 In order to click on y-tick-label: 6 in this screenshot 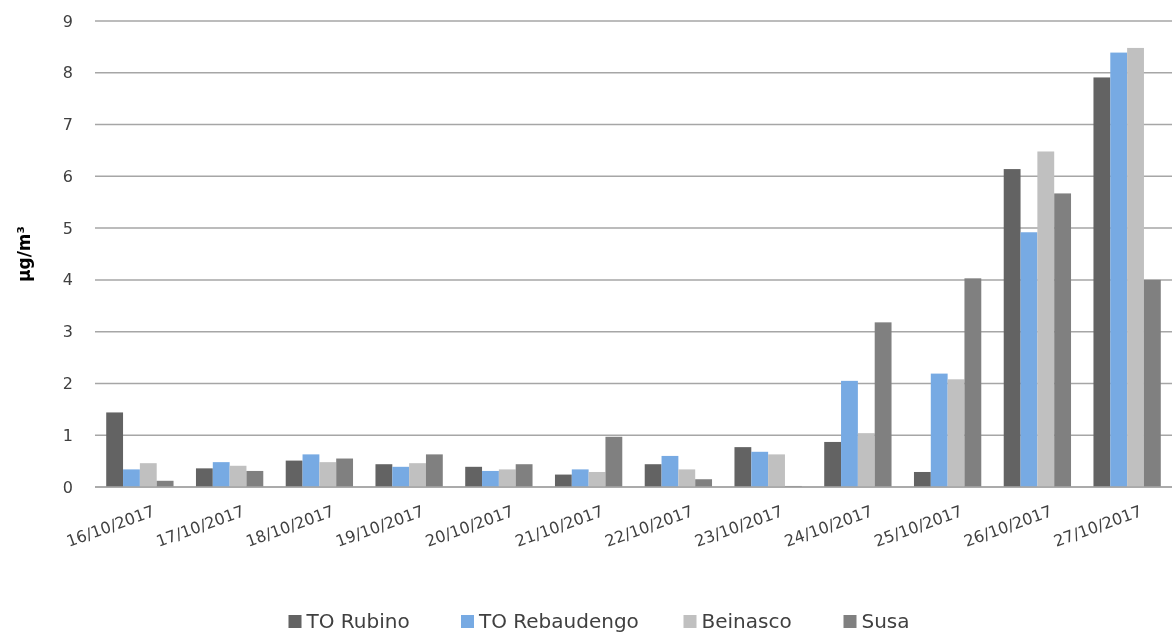, I will do `click(67, 176)`.